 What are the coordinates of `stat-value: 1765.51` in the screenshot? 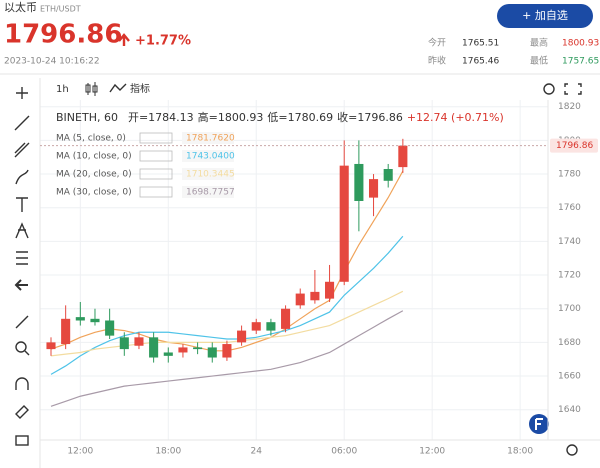 It's located at (480, 44).